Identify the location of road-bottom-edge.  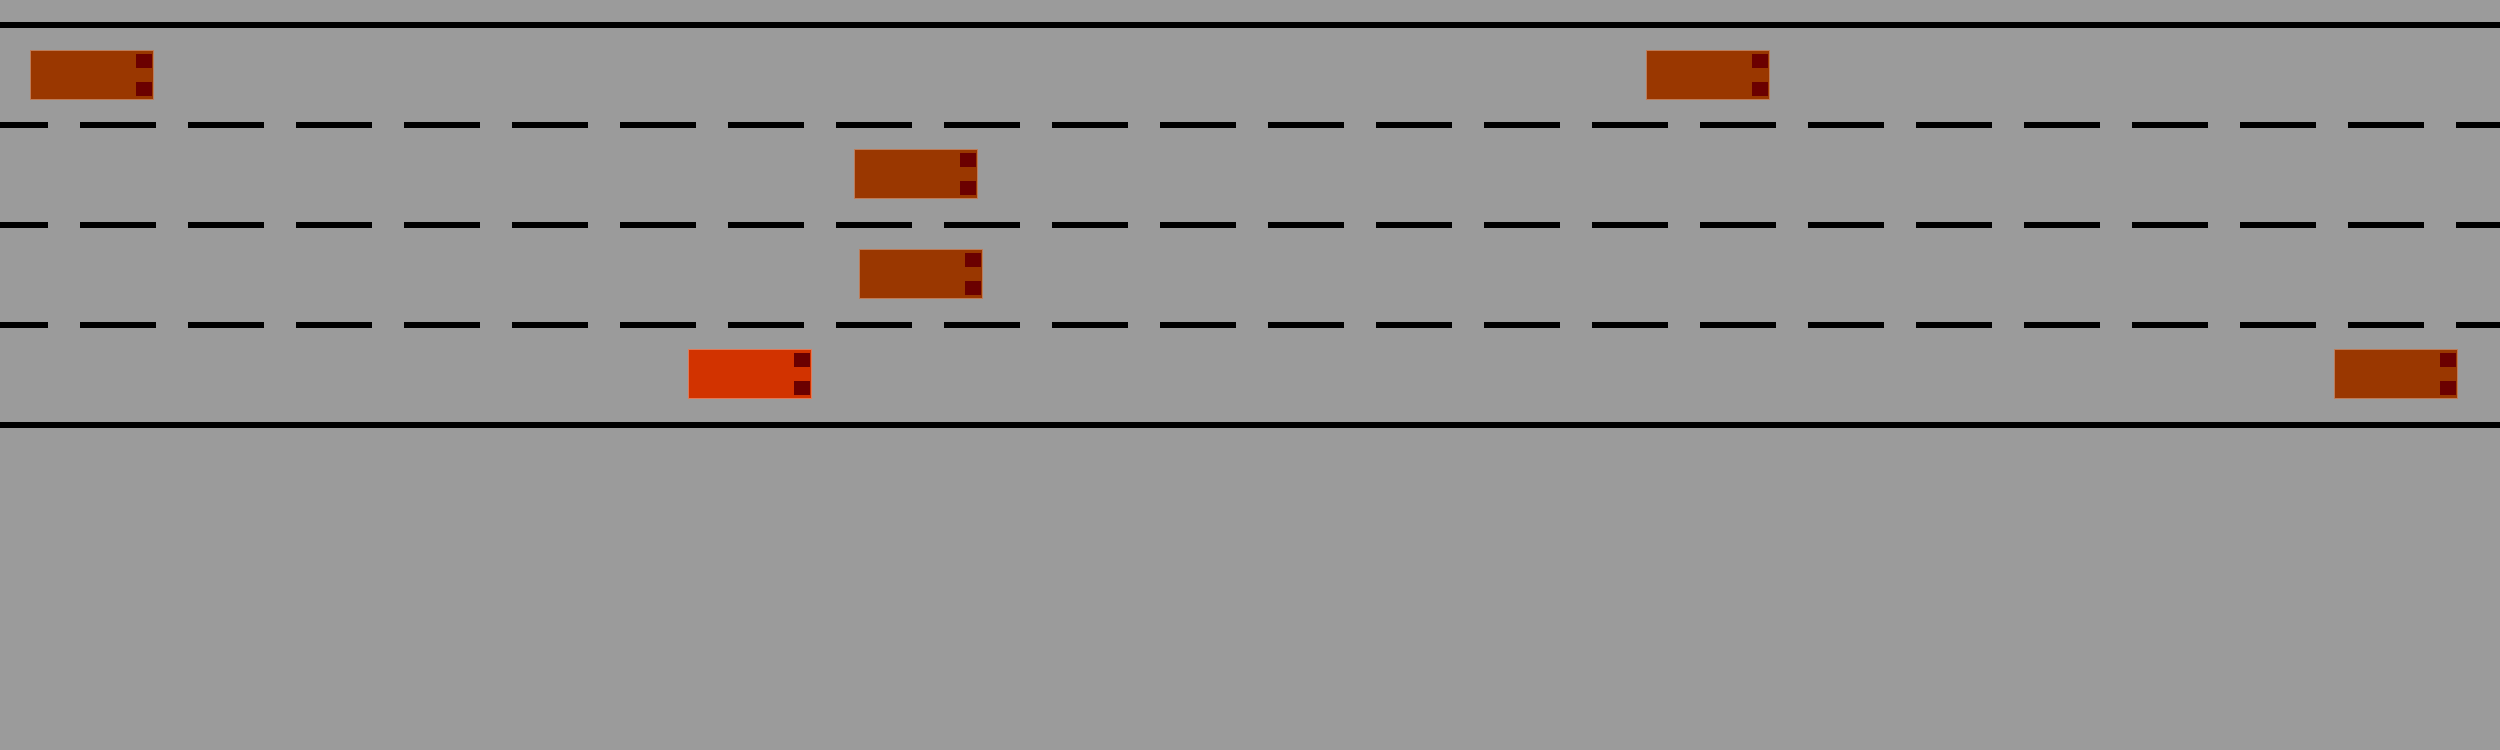
(1250, 425).